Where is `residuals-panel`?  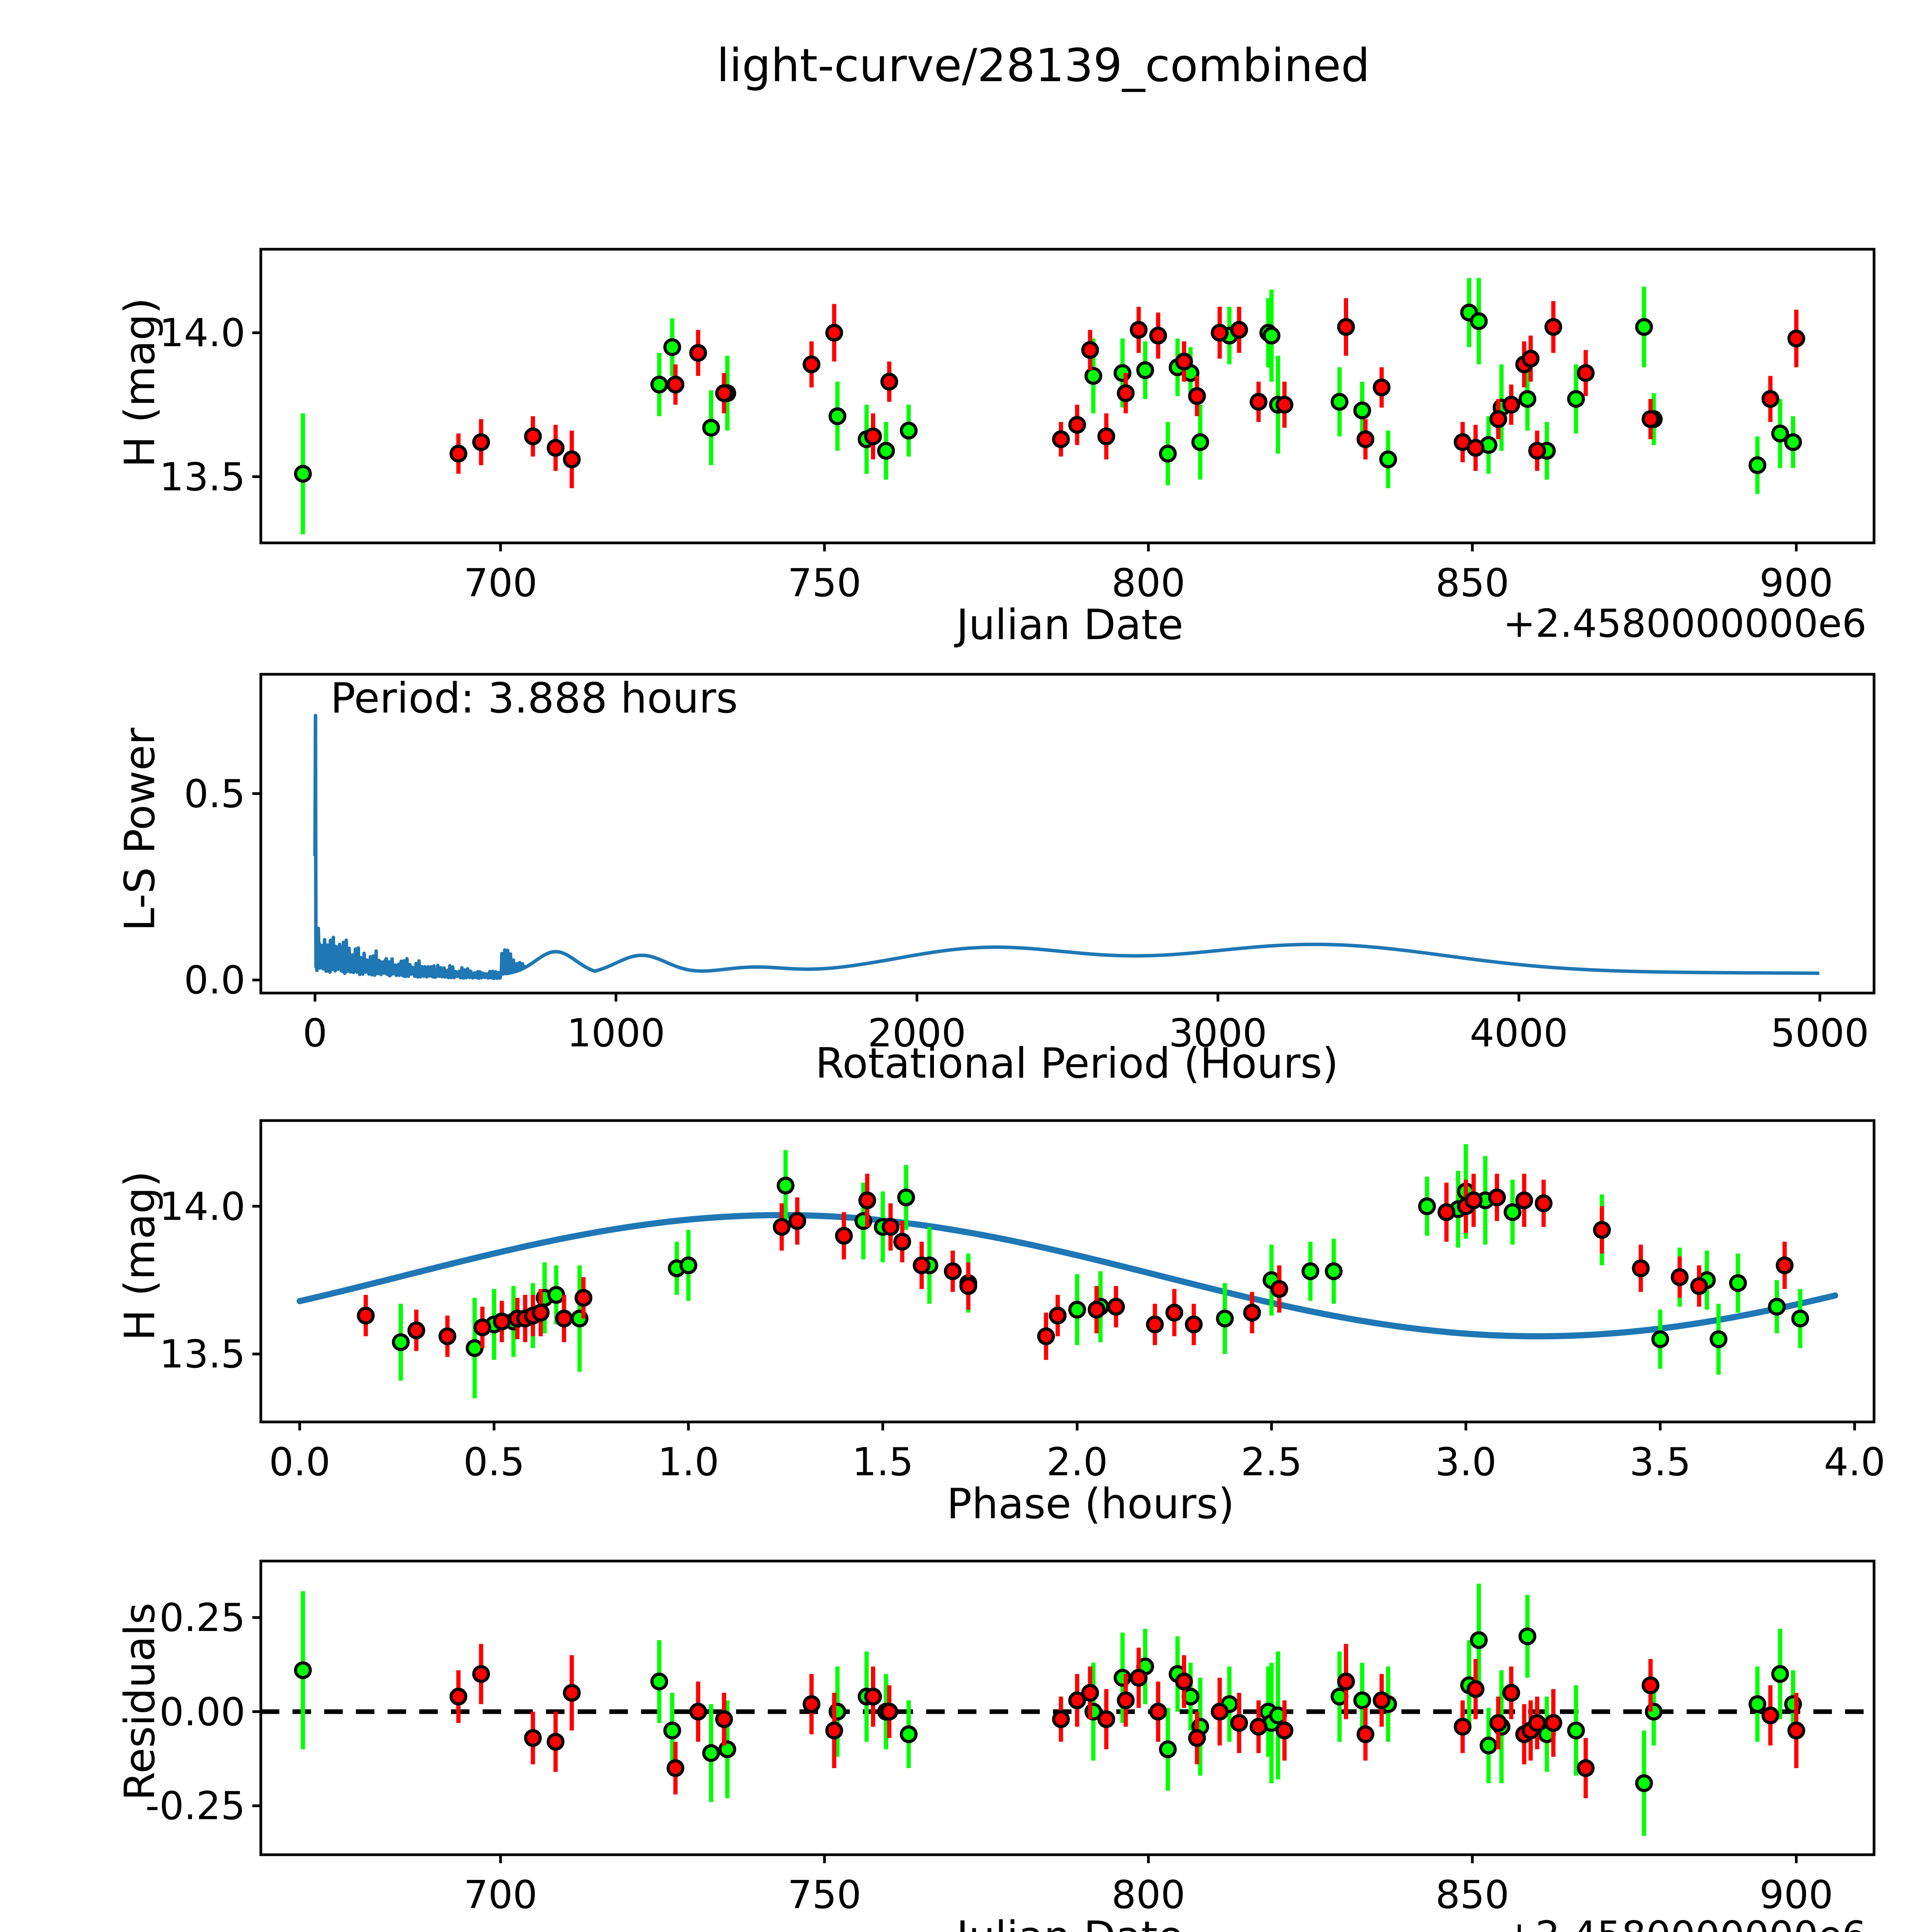 residuals-panel is located at coordinates (1064, 1712).